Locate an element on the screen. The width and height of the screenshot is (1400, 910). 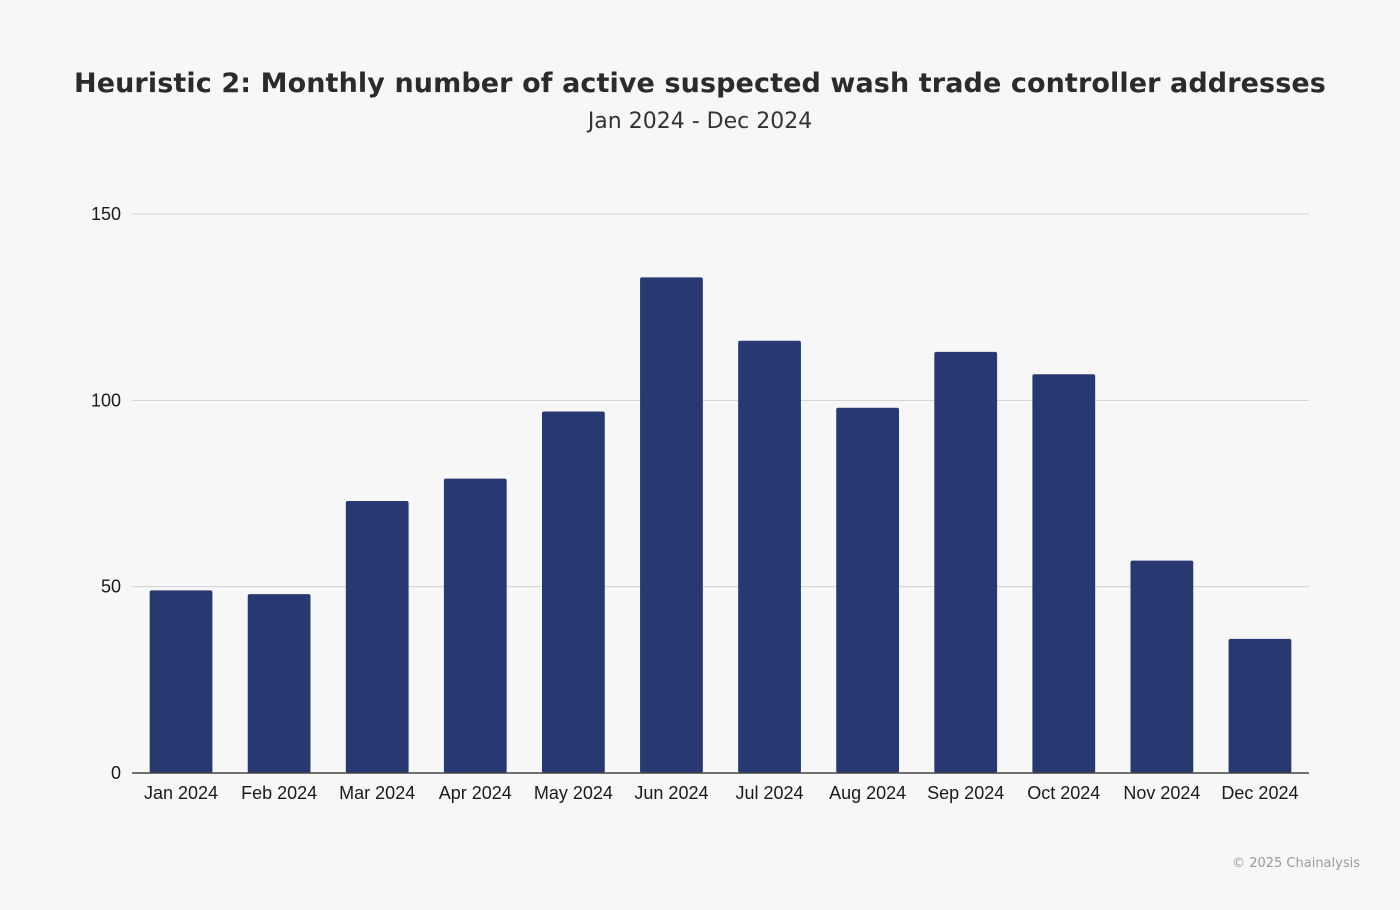
y-tick-label: 50 is located at coordinates (111, 587).